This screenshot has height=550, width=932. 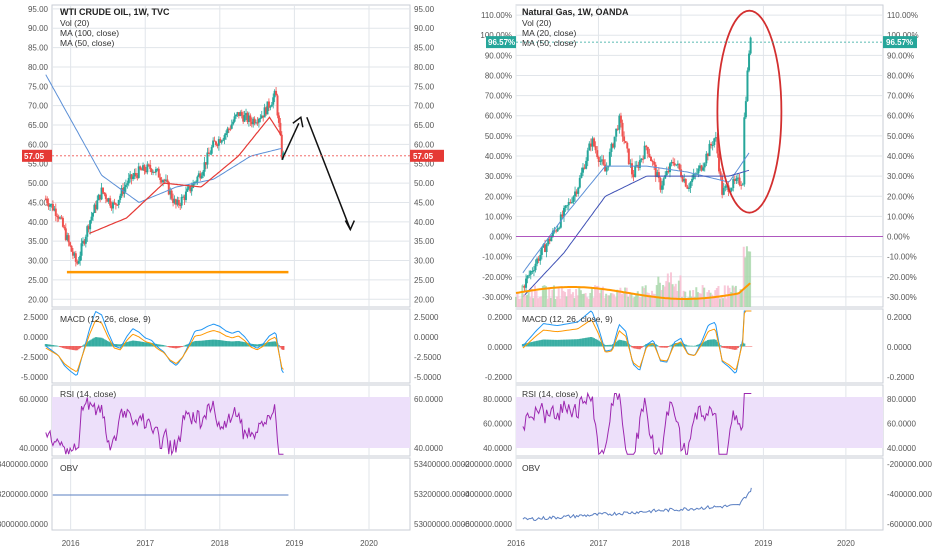 I want to click on gas-indicator-ma20: MA (20, close), so click(x=549, y=33).